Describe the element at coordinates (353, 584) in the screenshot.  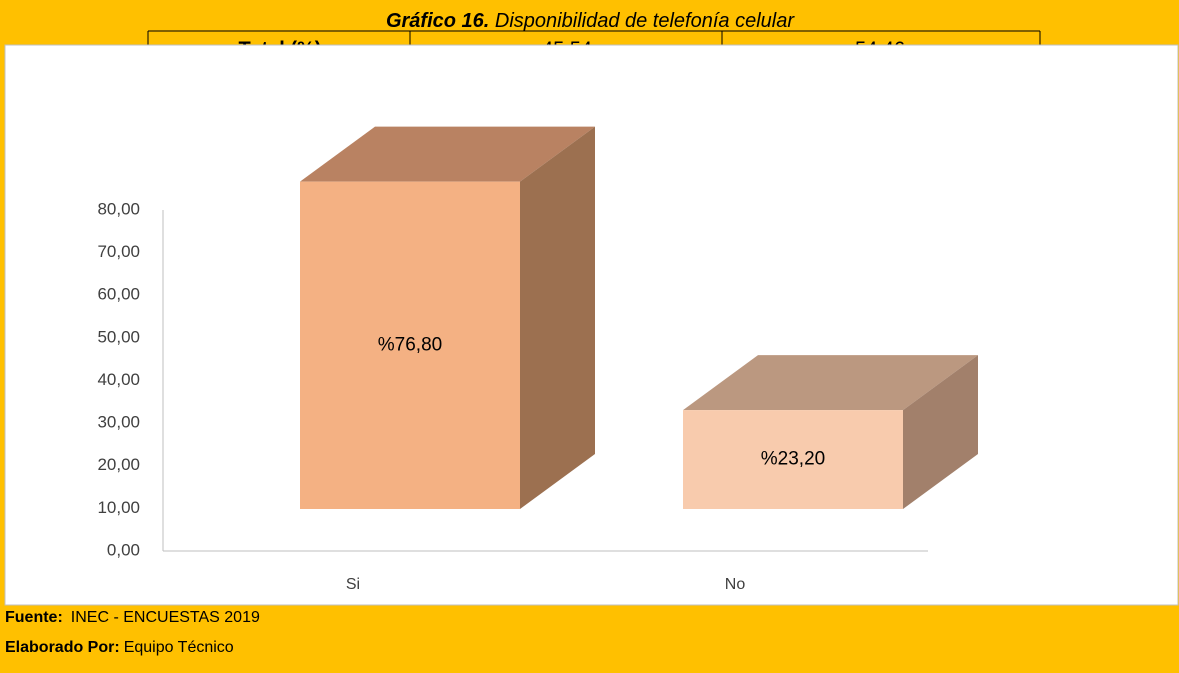
I see `x-tick-label: Si` at that location.